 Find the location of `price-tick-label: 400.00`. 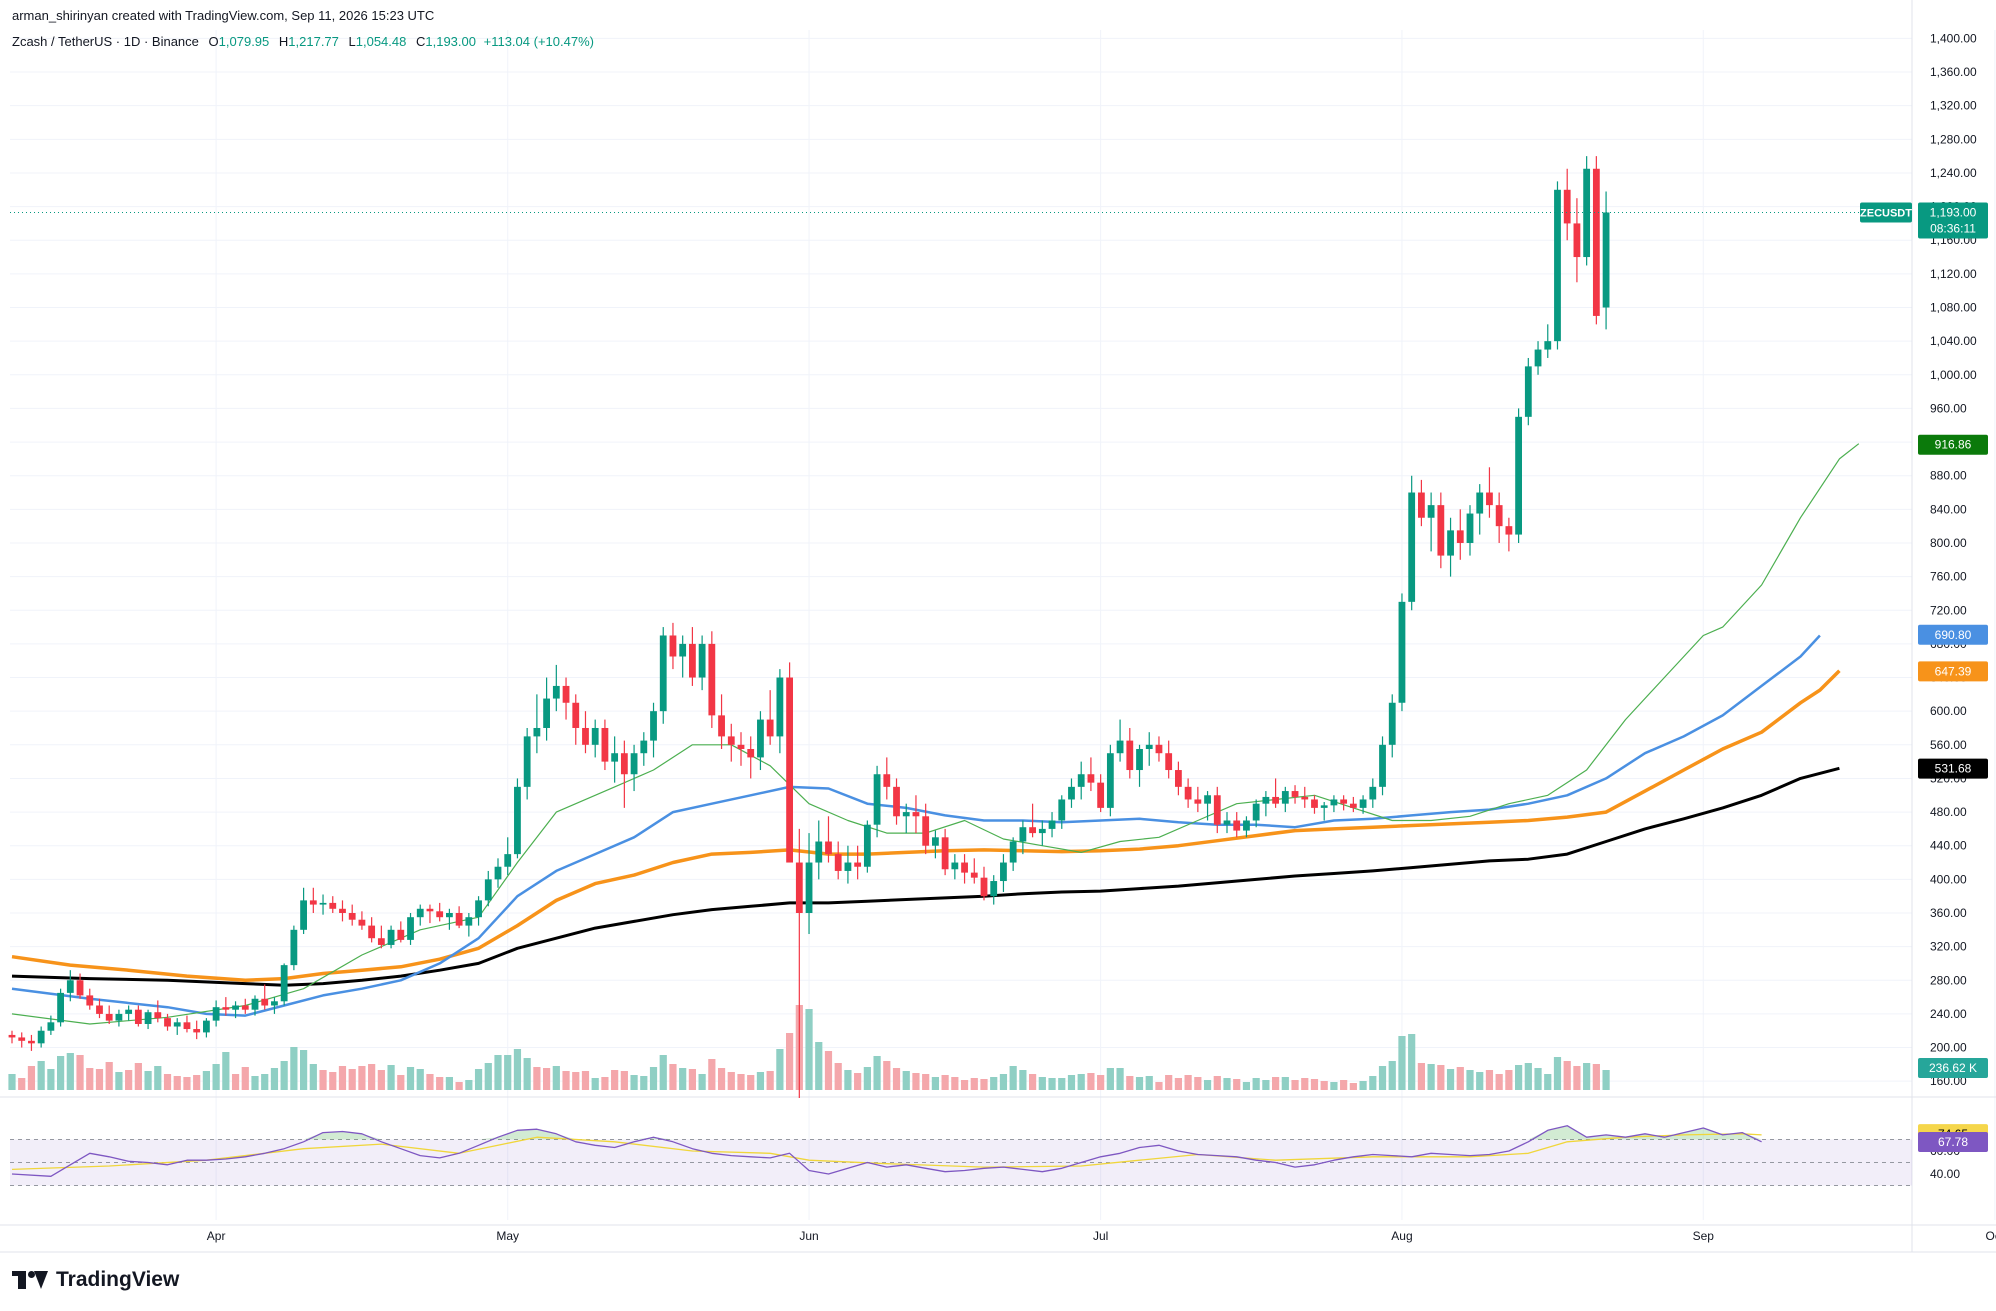

price-tick-label: 400.00 is located at coordinates (1948, 879).